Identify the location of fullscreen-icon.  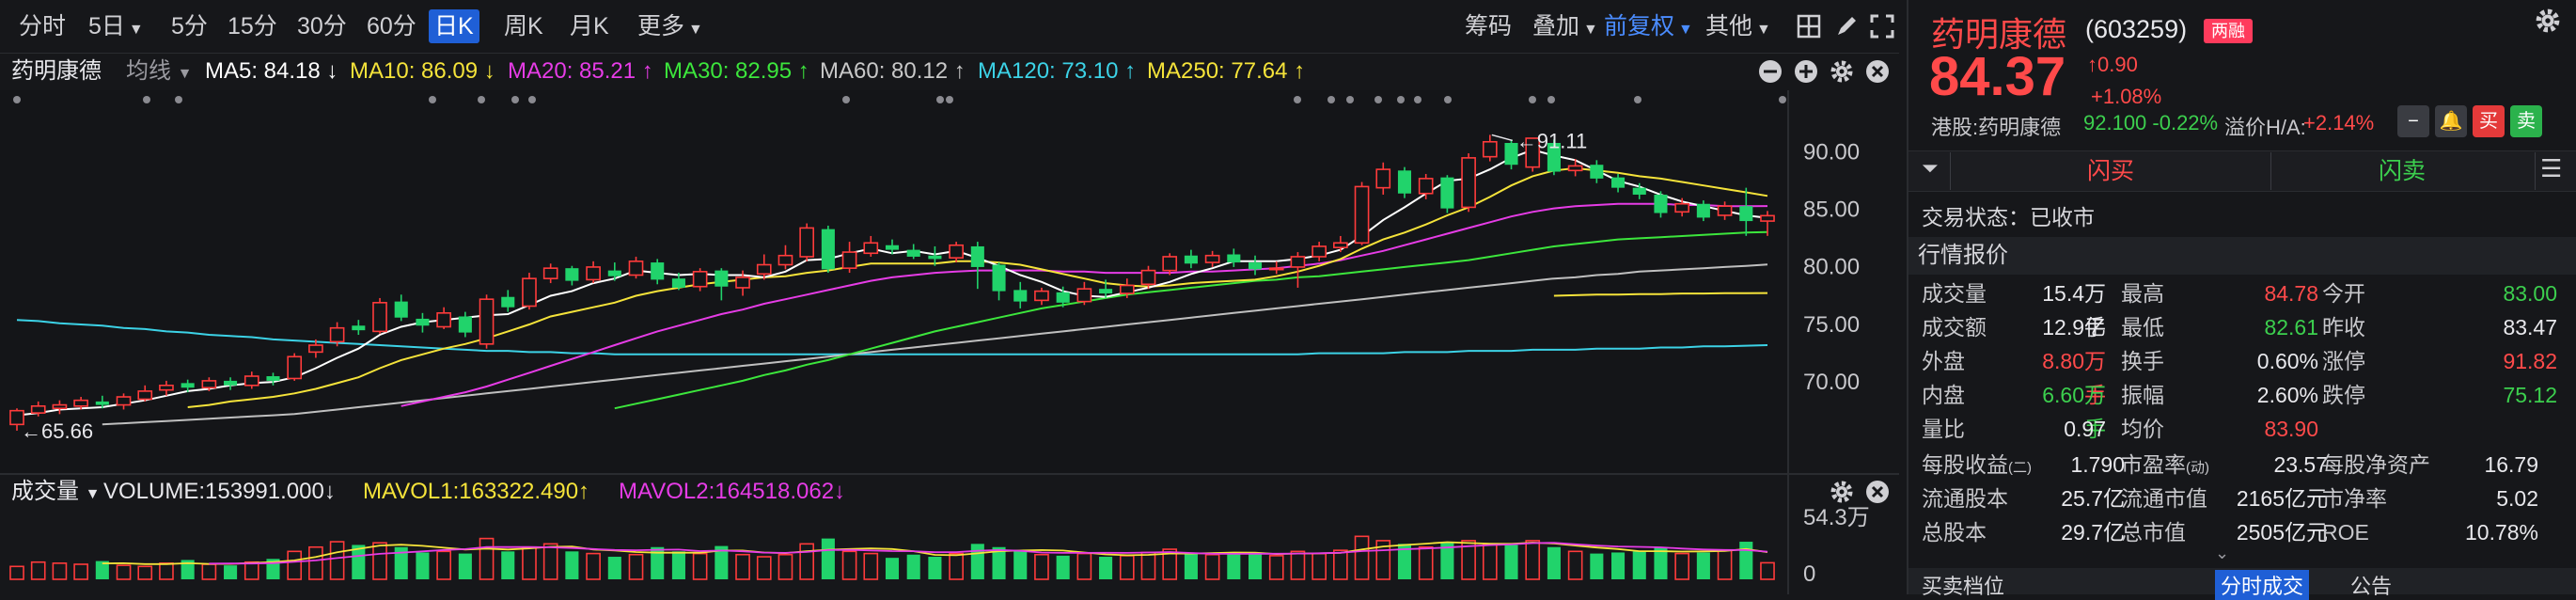
(1882, 26).